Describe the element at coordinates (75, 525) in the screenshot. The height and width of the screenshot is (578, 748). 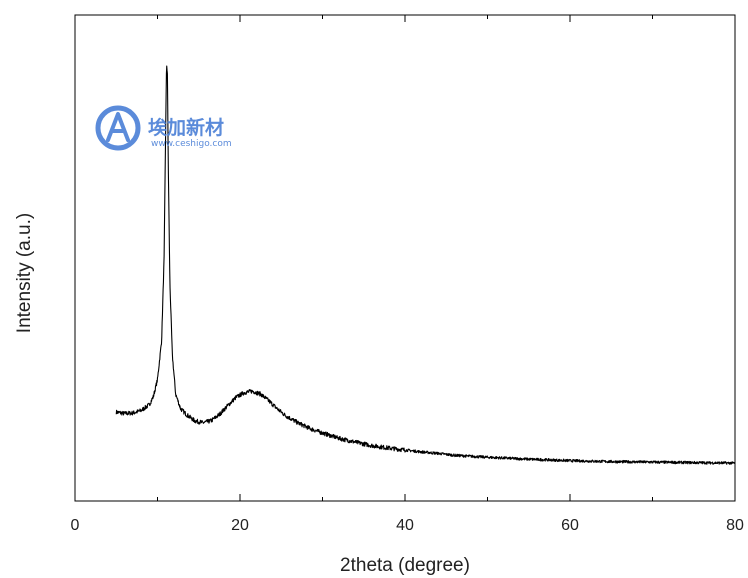
I see `x-tick-label: 0` at that location.